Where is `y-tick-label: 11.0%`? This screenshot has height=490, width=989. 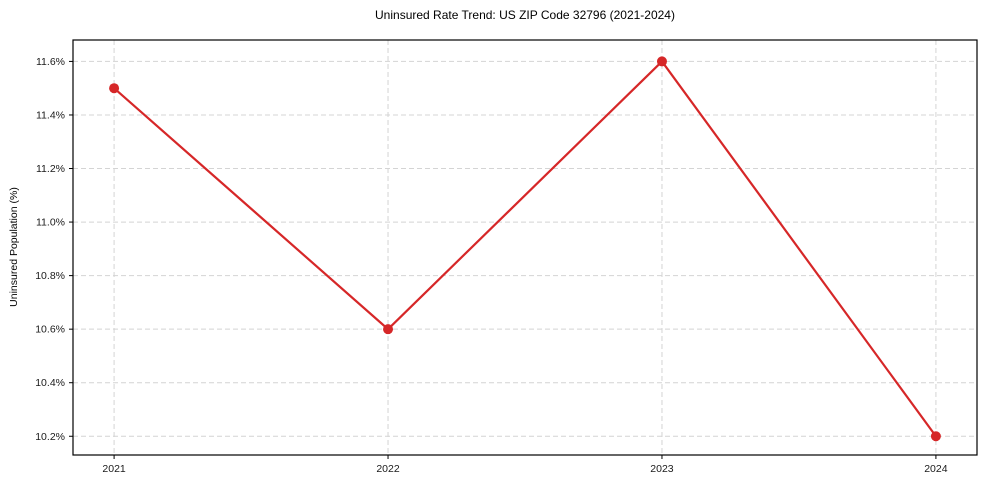 y-tick-label: 11.0% is located at coordinates (50, 223).